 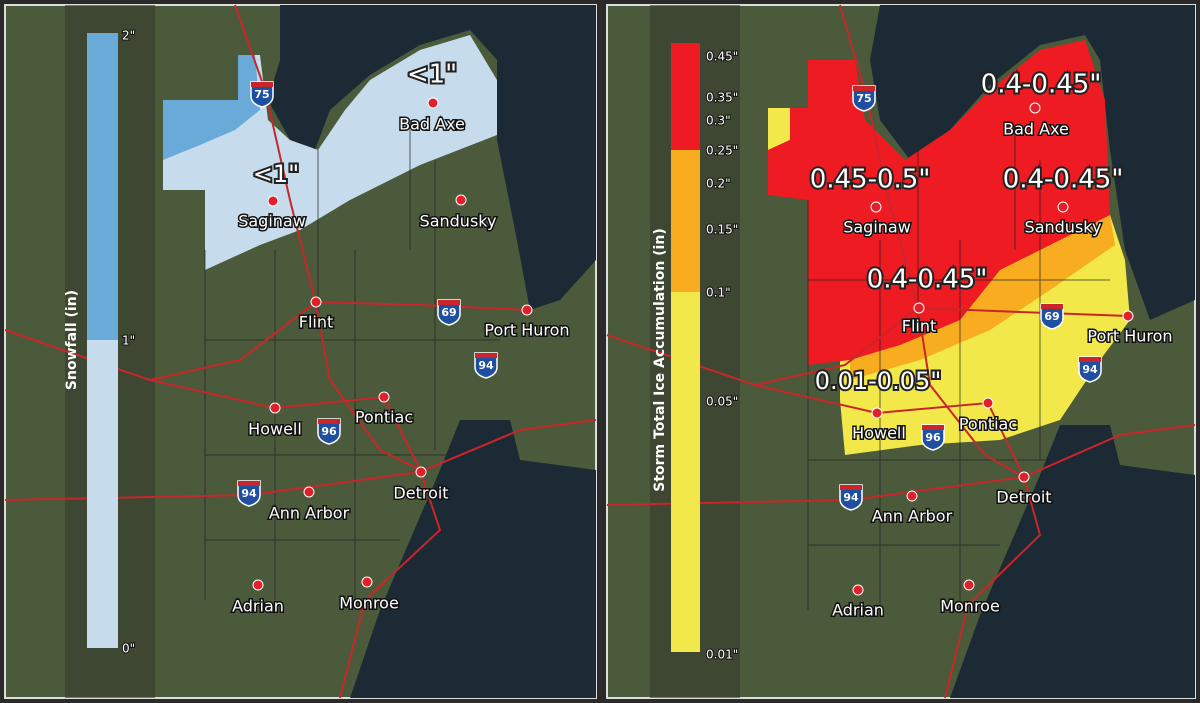 I want to click on legend-tick: 0.45", so click(x=722, y=57).